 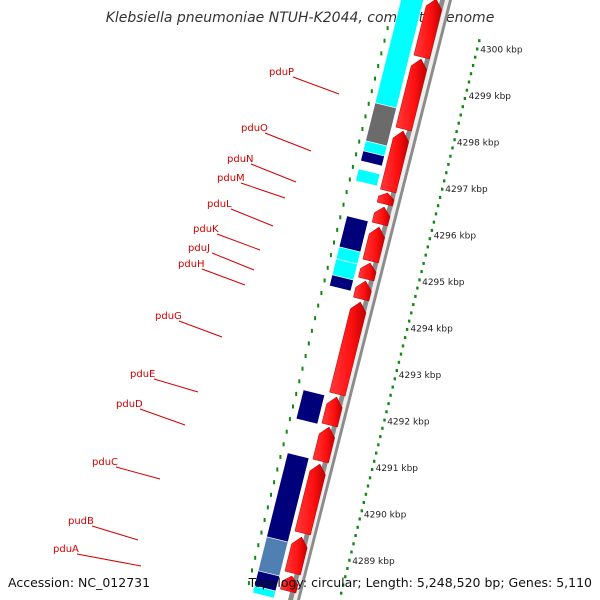 I want to click on gene-label-pduG: pduG, so click(x=168, y=316).